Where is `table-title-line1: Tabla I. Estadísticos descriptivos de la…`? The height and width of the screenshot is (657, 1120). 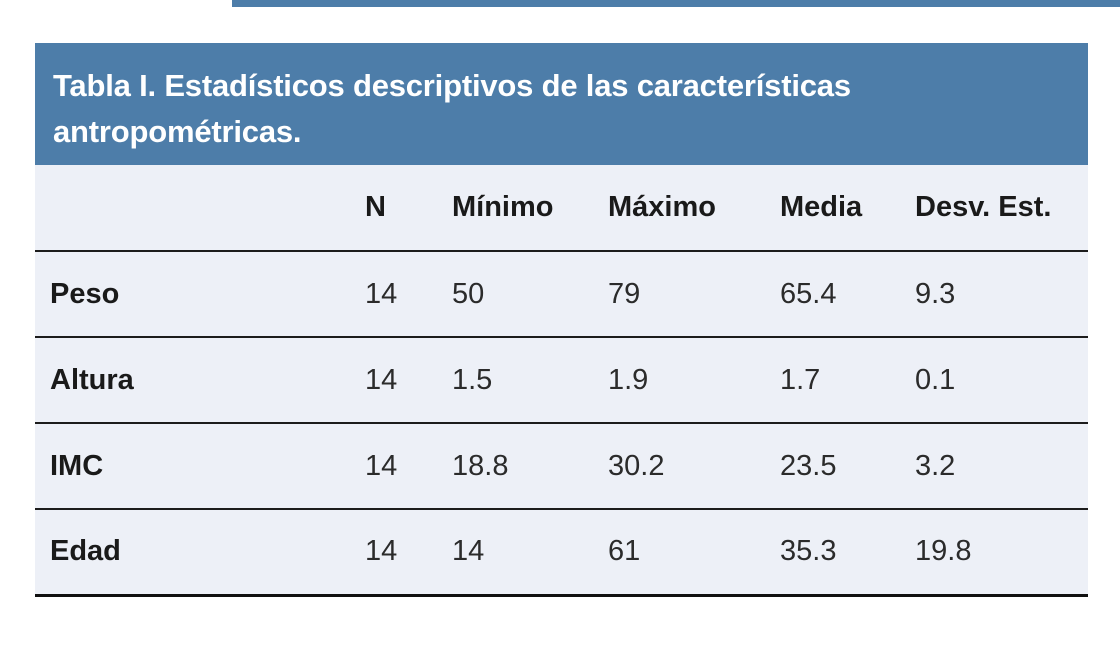
table-title-line1: Tabla I. Estadísticos descriptivos de la… is located at coordinates (452, 85).